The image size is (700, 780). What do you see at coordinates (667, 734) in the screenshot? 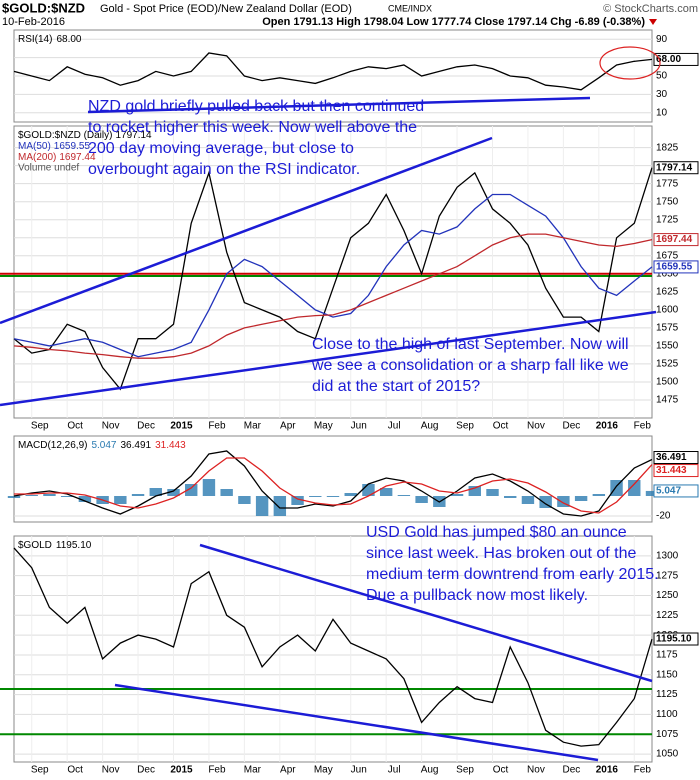
I see `y-tick-label: 1075` at bounding box center [667, 734].